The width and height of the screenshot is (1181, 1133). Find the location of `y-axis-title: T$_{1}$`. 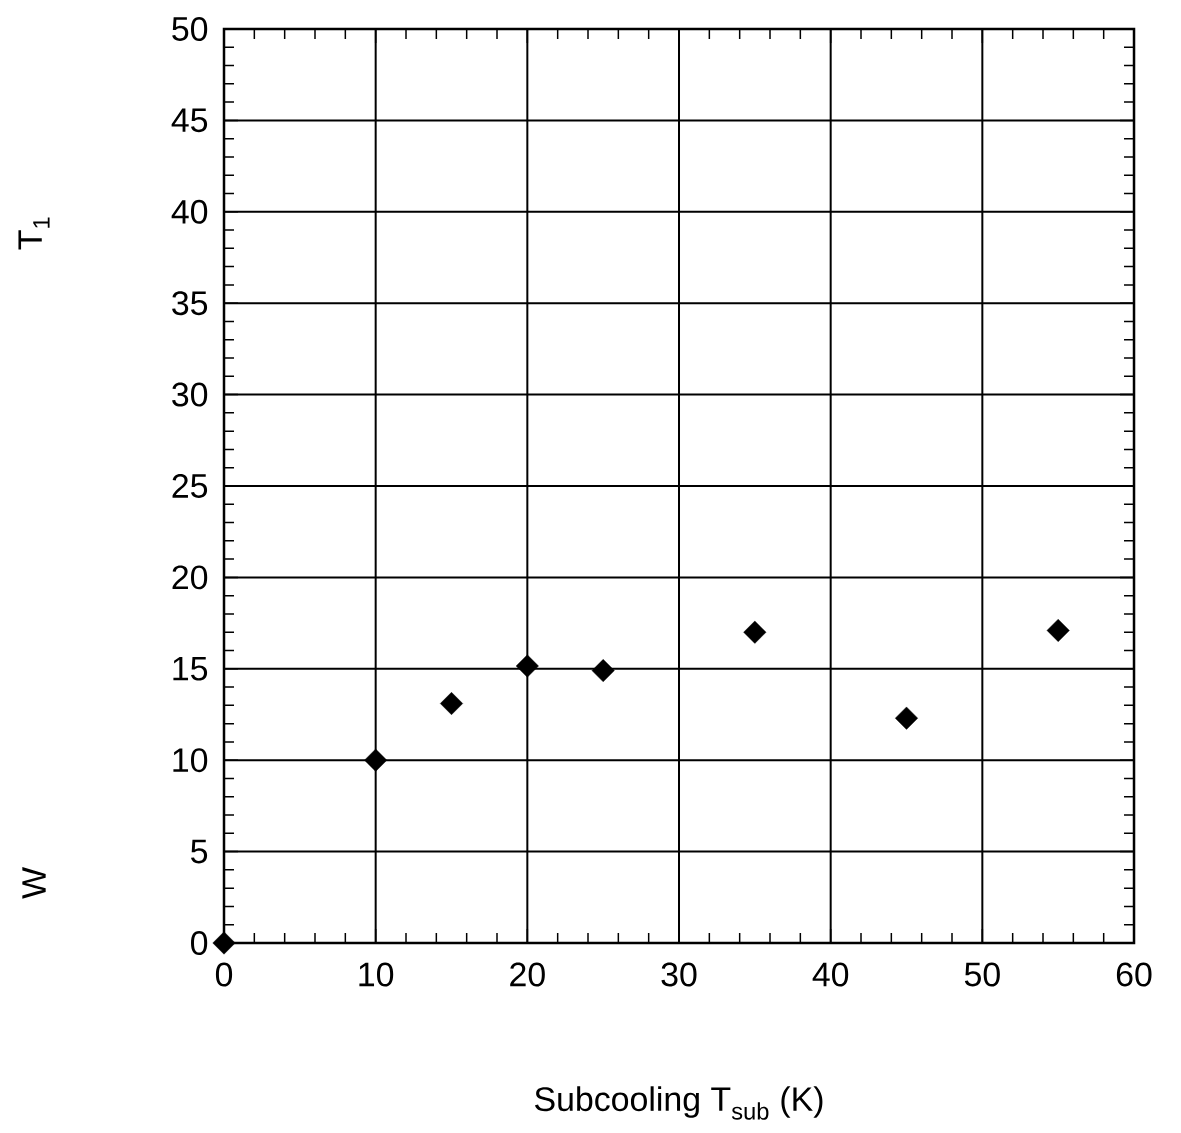

y-axis-title: T$_{1}$ is located at coordinates (34, 233).